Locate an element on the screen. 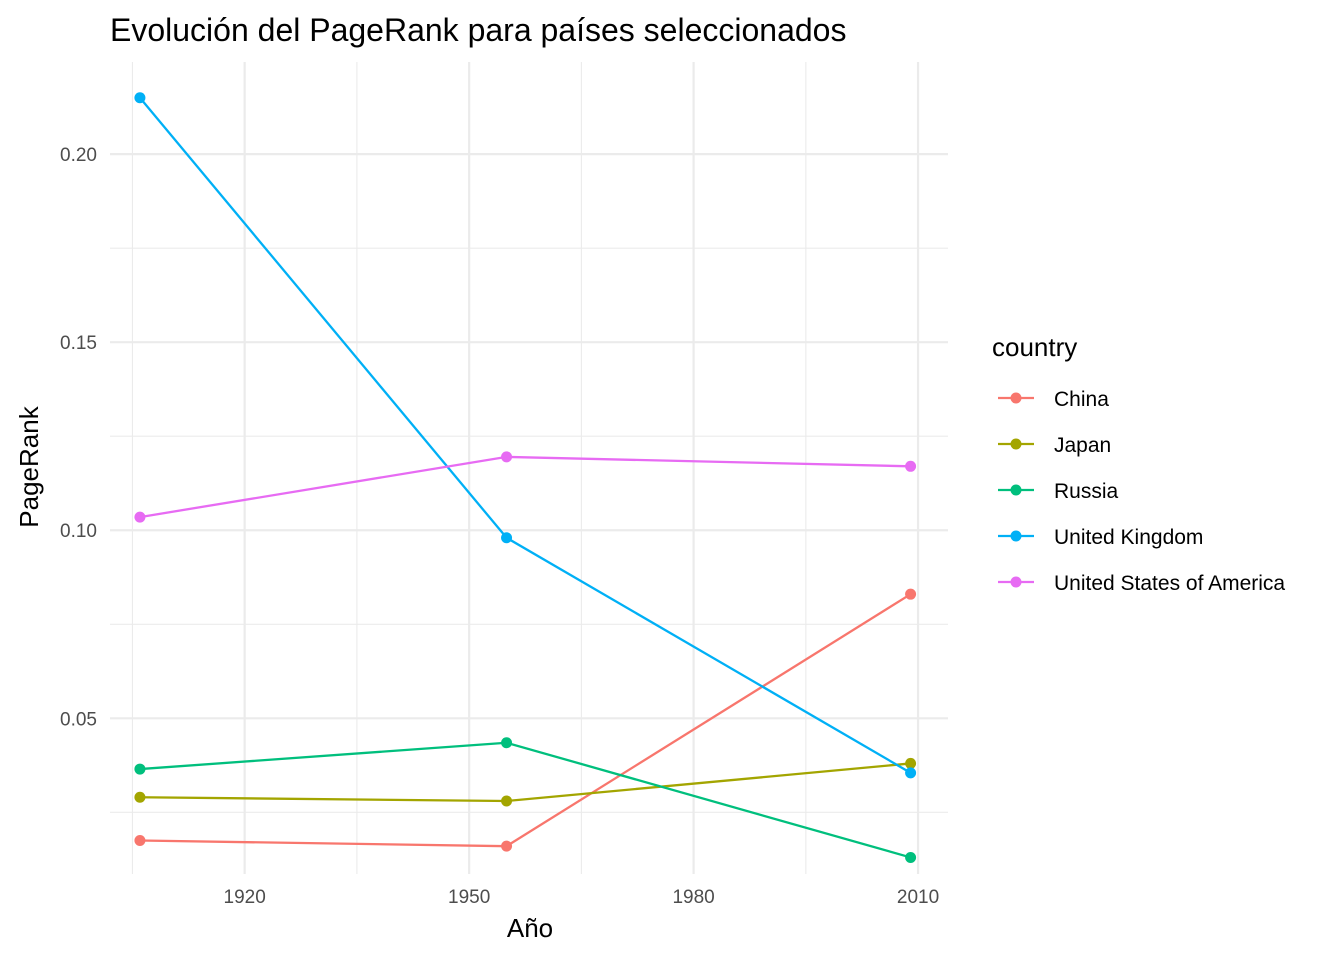 Image resolution: width=1344 pixels, height=960 pixels. legend-item-united-kingdom: United Kingdom is located at coordinates (1100, 537).